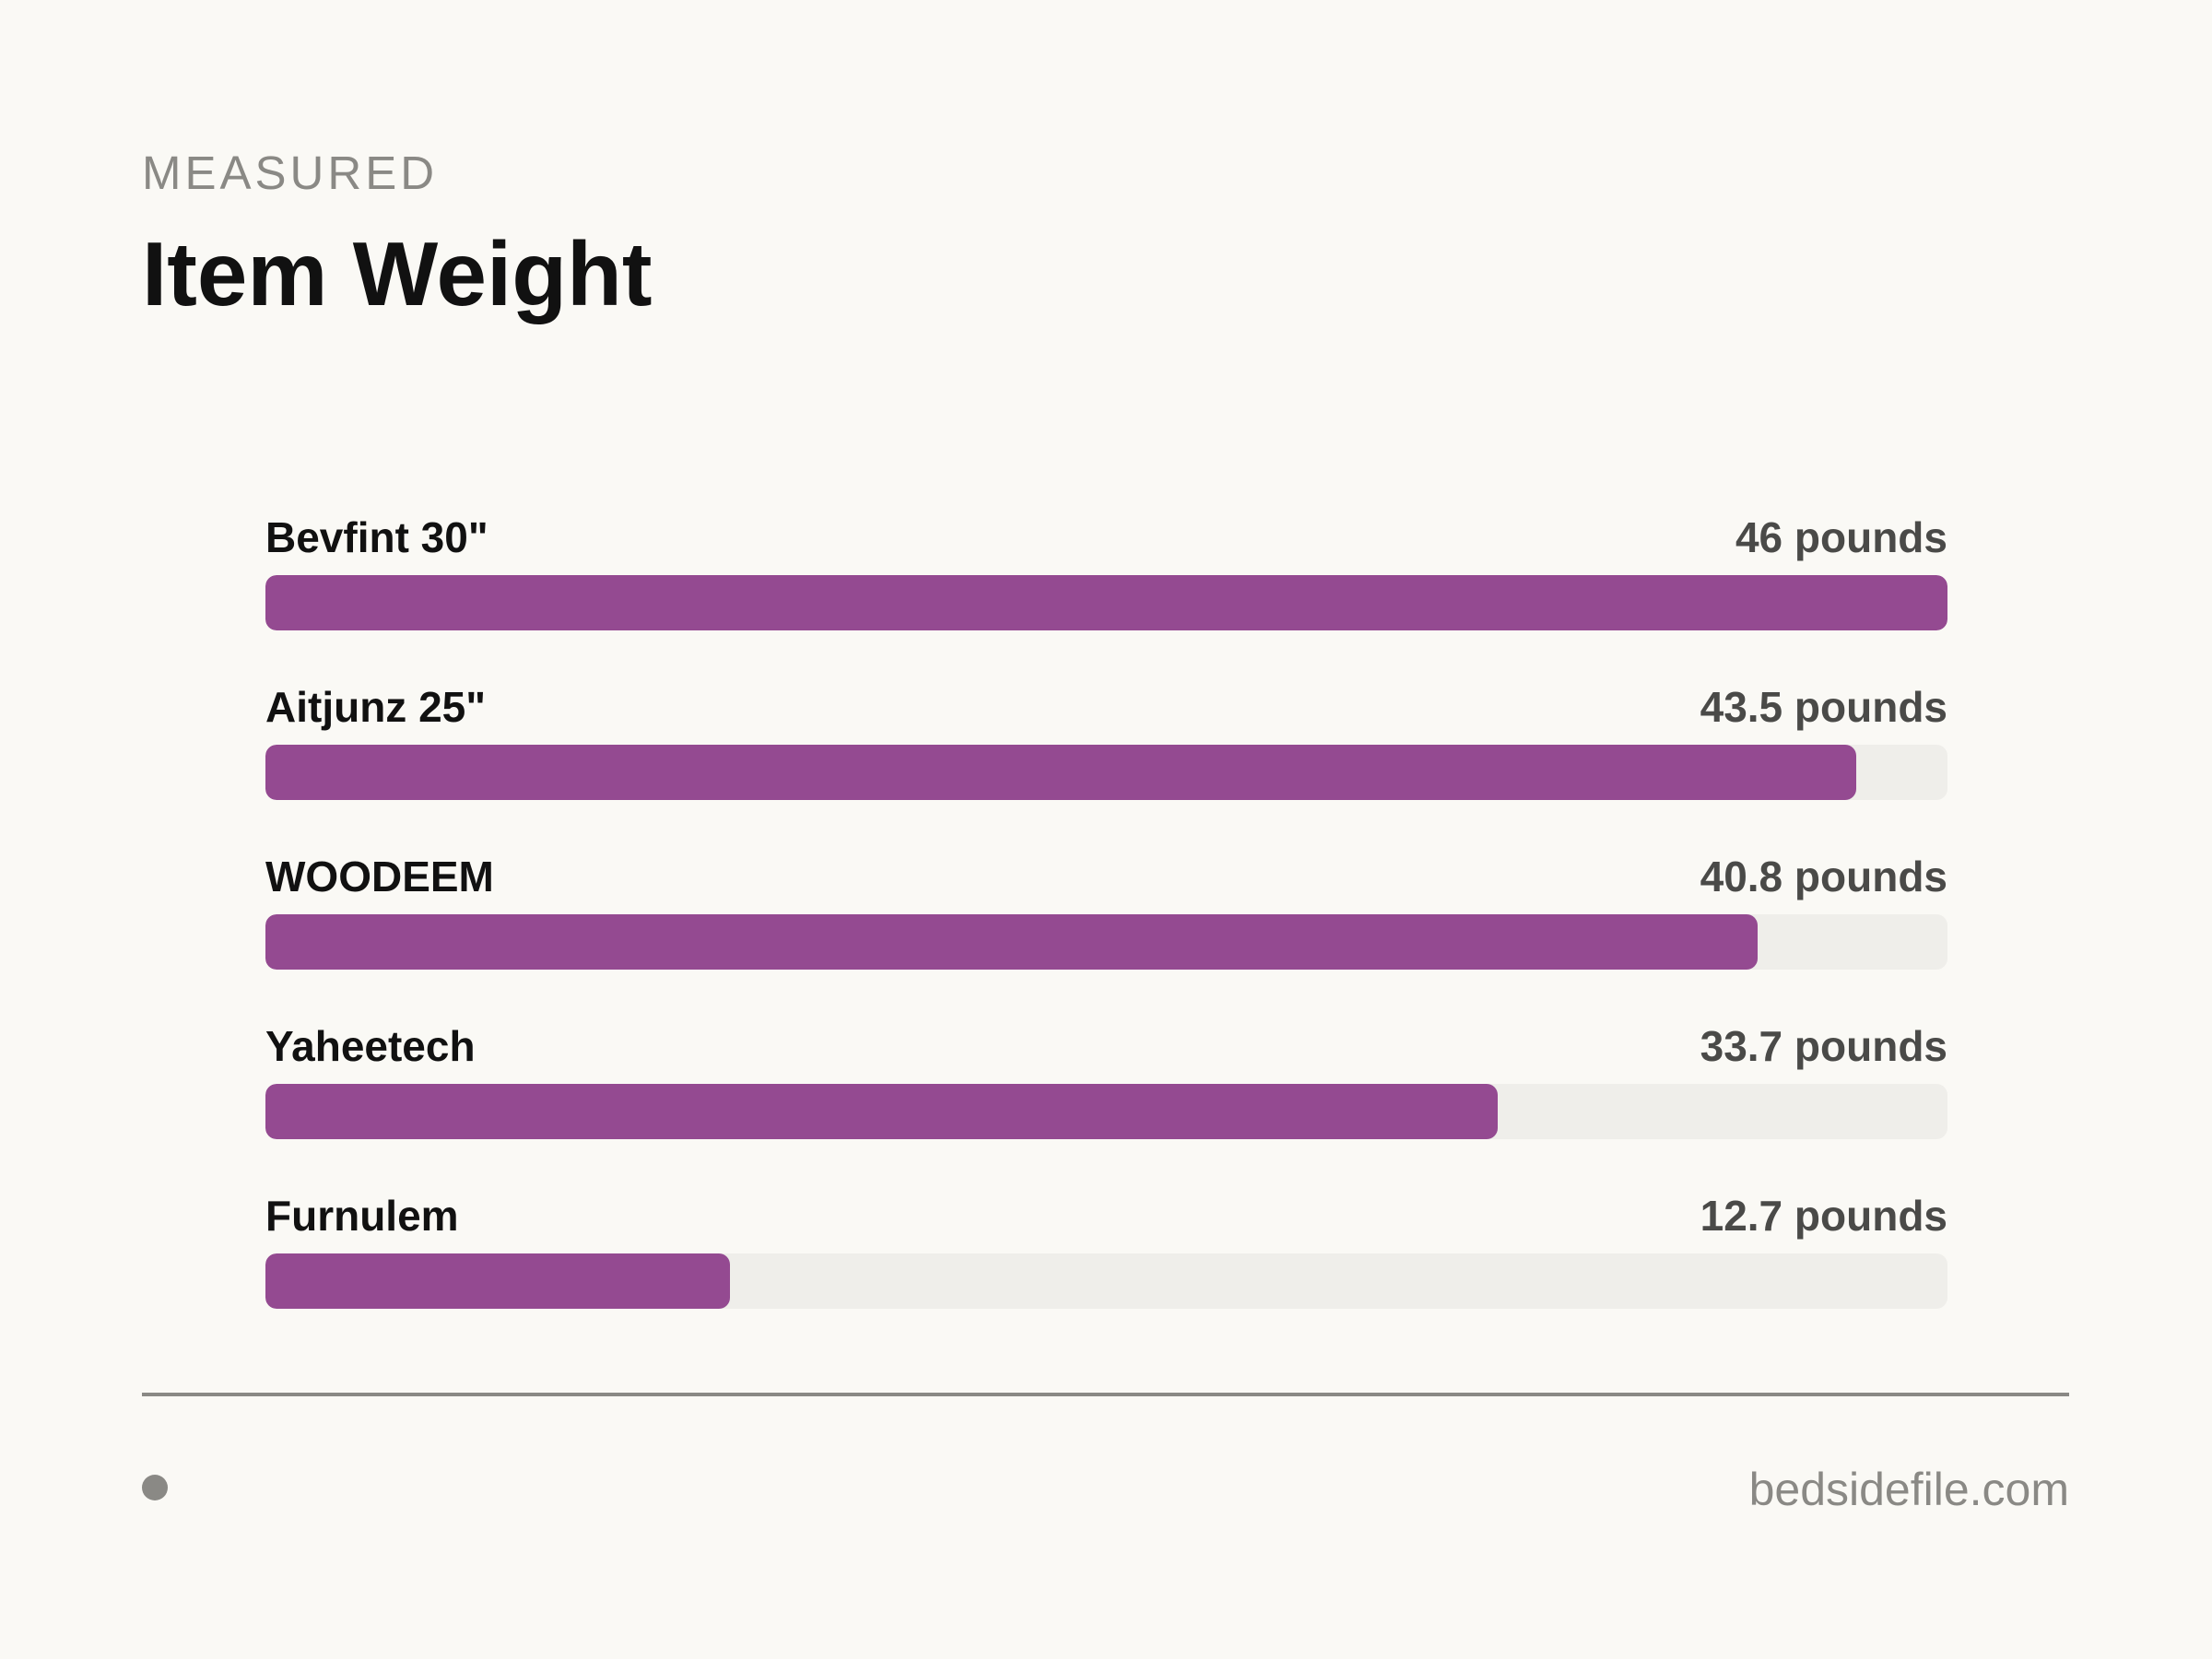  Describe the element at coordinates (1823, 1216) in the screenshot. I see `bar-value-label: 12.7 pounds` at that location.